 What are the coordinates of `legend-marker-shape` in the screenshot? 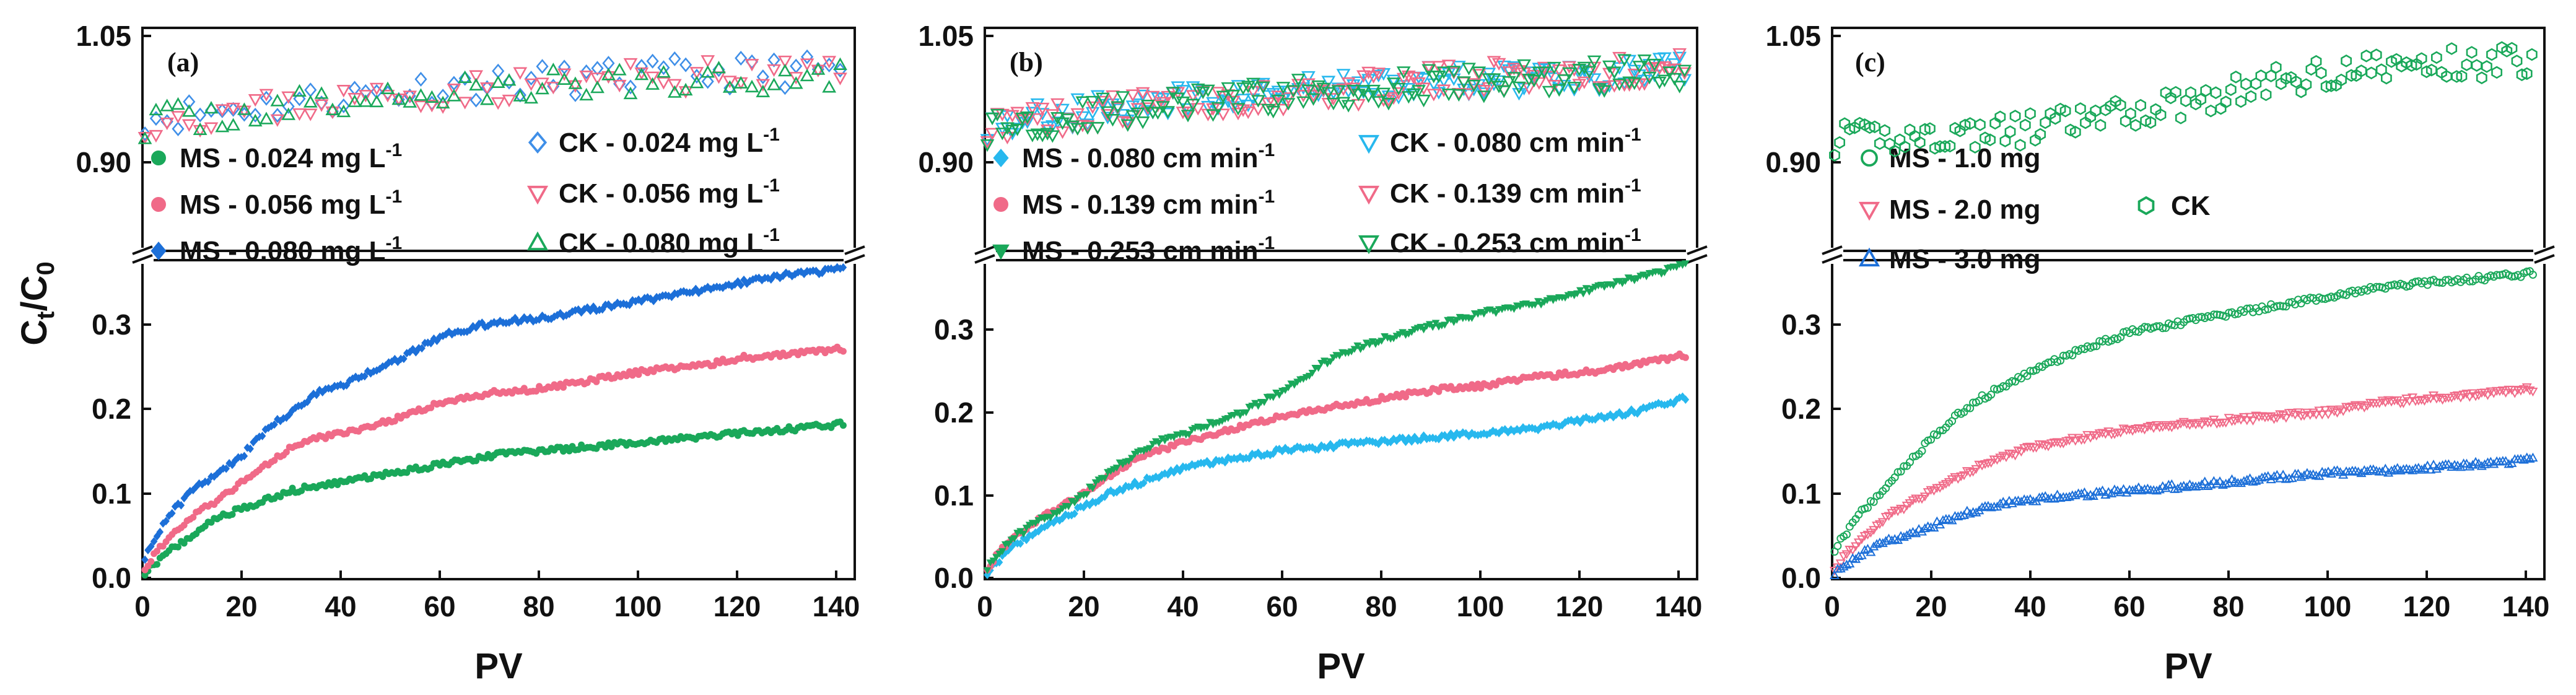 It's located at (538, 142).